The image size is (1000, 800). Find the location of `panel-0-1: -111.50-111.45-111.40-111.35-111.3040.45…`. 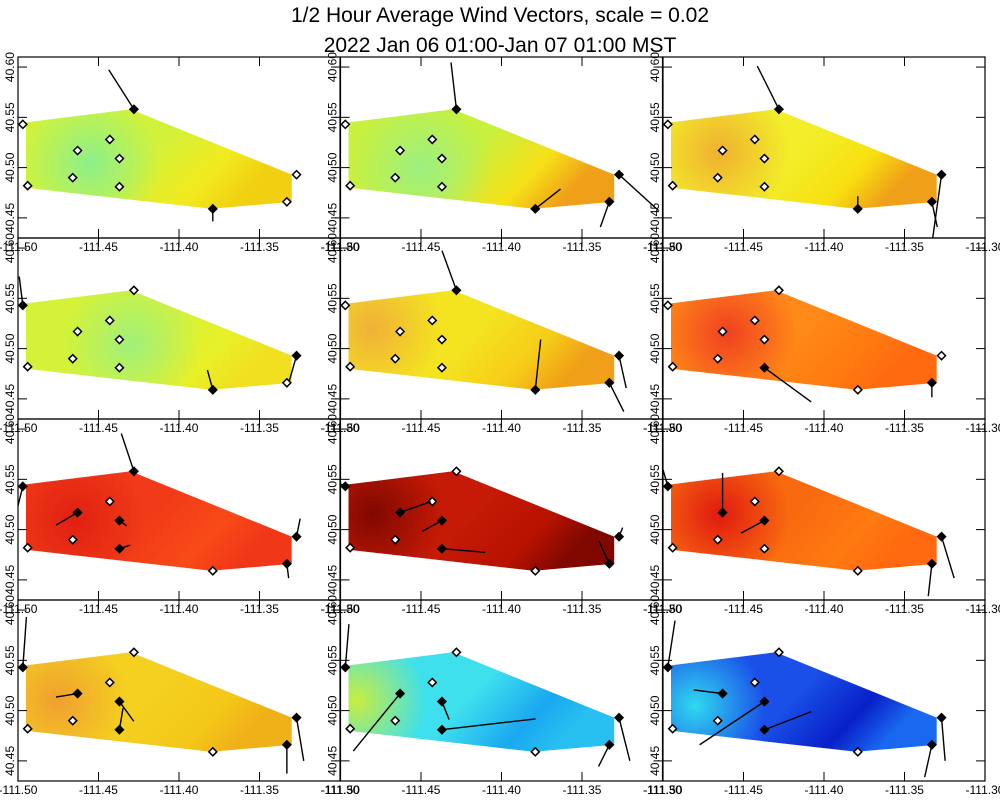

panel-0-1: -111.50-111.45-111.40-111.35-111.3040.45… is located at coordinates (501, 153).